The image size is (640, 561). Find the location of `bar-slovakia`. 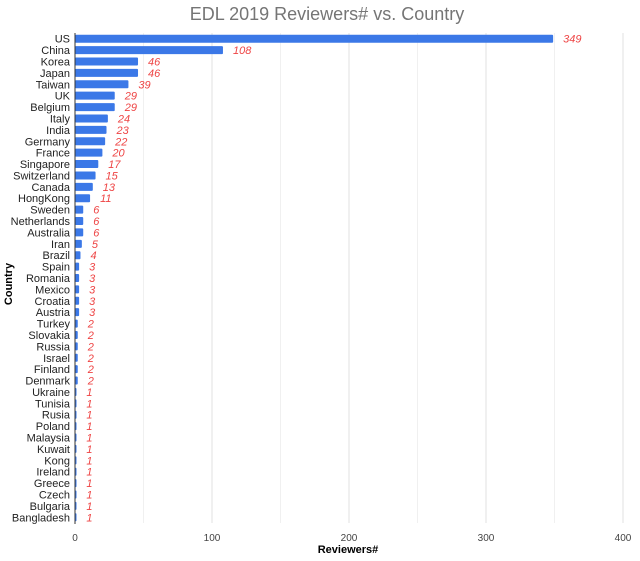

bar-slovakia is located at coordinates (76, 334).